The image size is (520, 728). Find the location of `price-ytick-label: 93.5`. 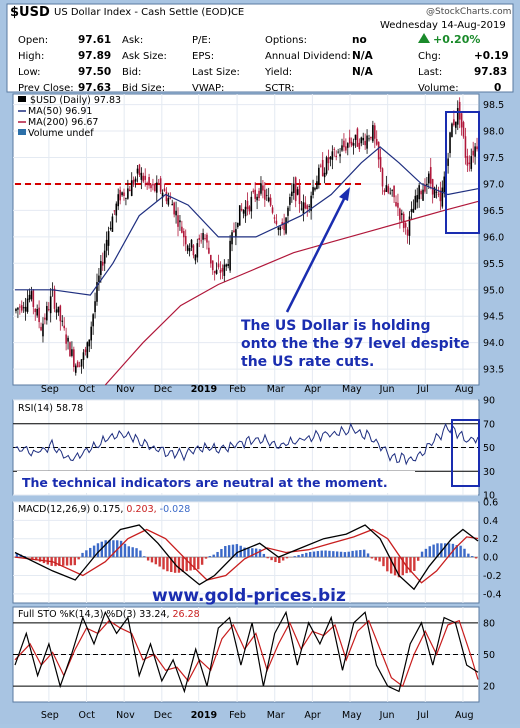

price-ytick-label: 93.5 is located at coordinates (493, 370).